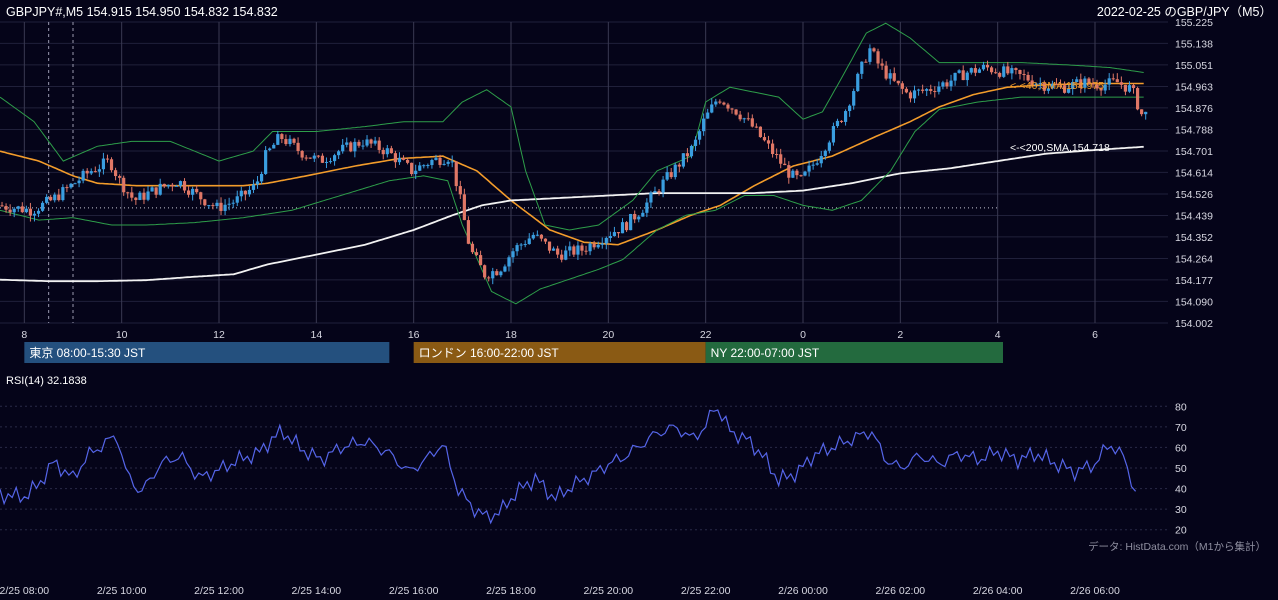 The width and height of the screenshot is (1278, 600). What do you see at coordinates (24, 335) in the screenshot?
I see `price-x-tick-label: 8` at bounding box center [24, 335].